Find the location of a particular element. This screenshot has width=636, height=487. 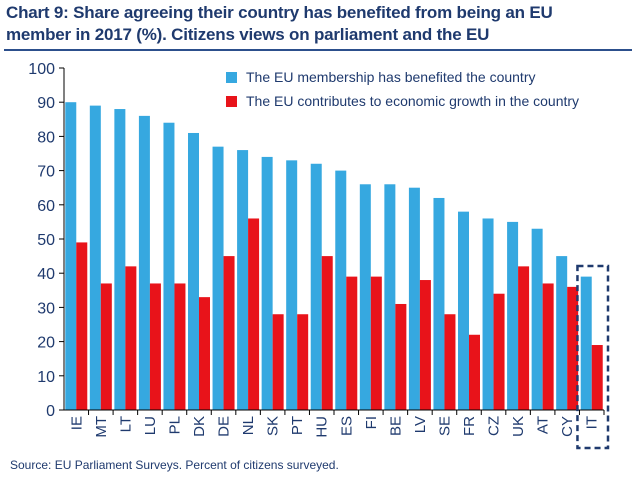

bar-growth-PT is located at coordinates (303, 362).